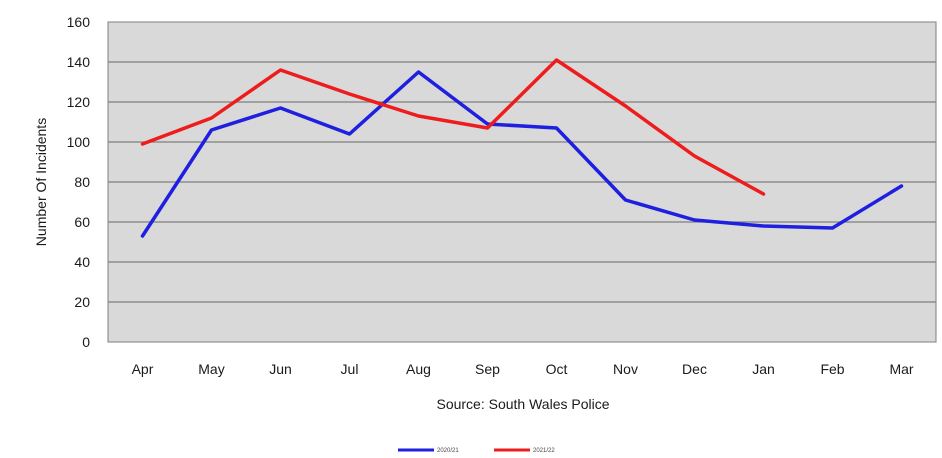 The image size is (942, 458). What do you see at coordinates (523, 369) in the screenshot?
I see `x-axis-ticks: Apr May Jun Jul Aug Sep Oct Nov Dec Jan Feb Mar` at bounding box center [523, 369].